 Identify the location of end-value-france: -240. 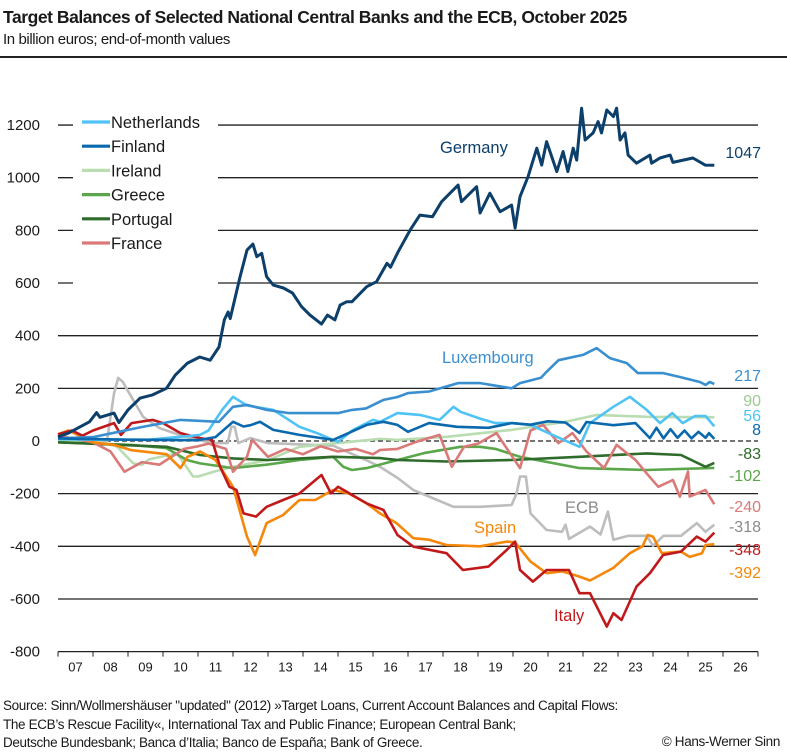
(745, 507).